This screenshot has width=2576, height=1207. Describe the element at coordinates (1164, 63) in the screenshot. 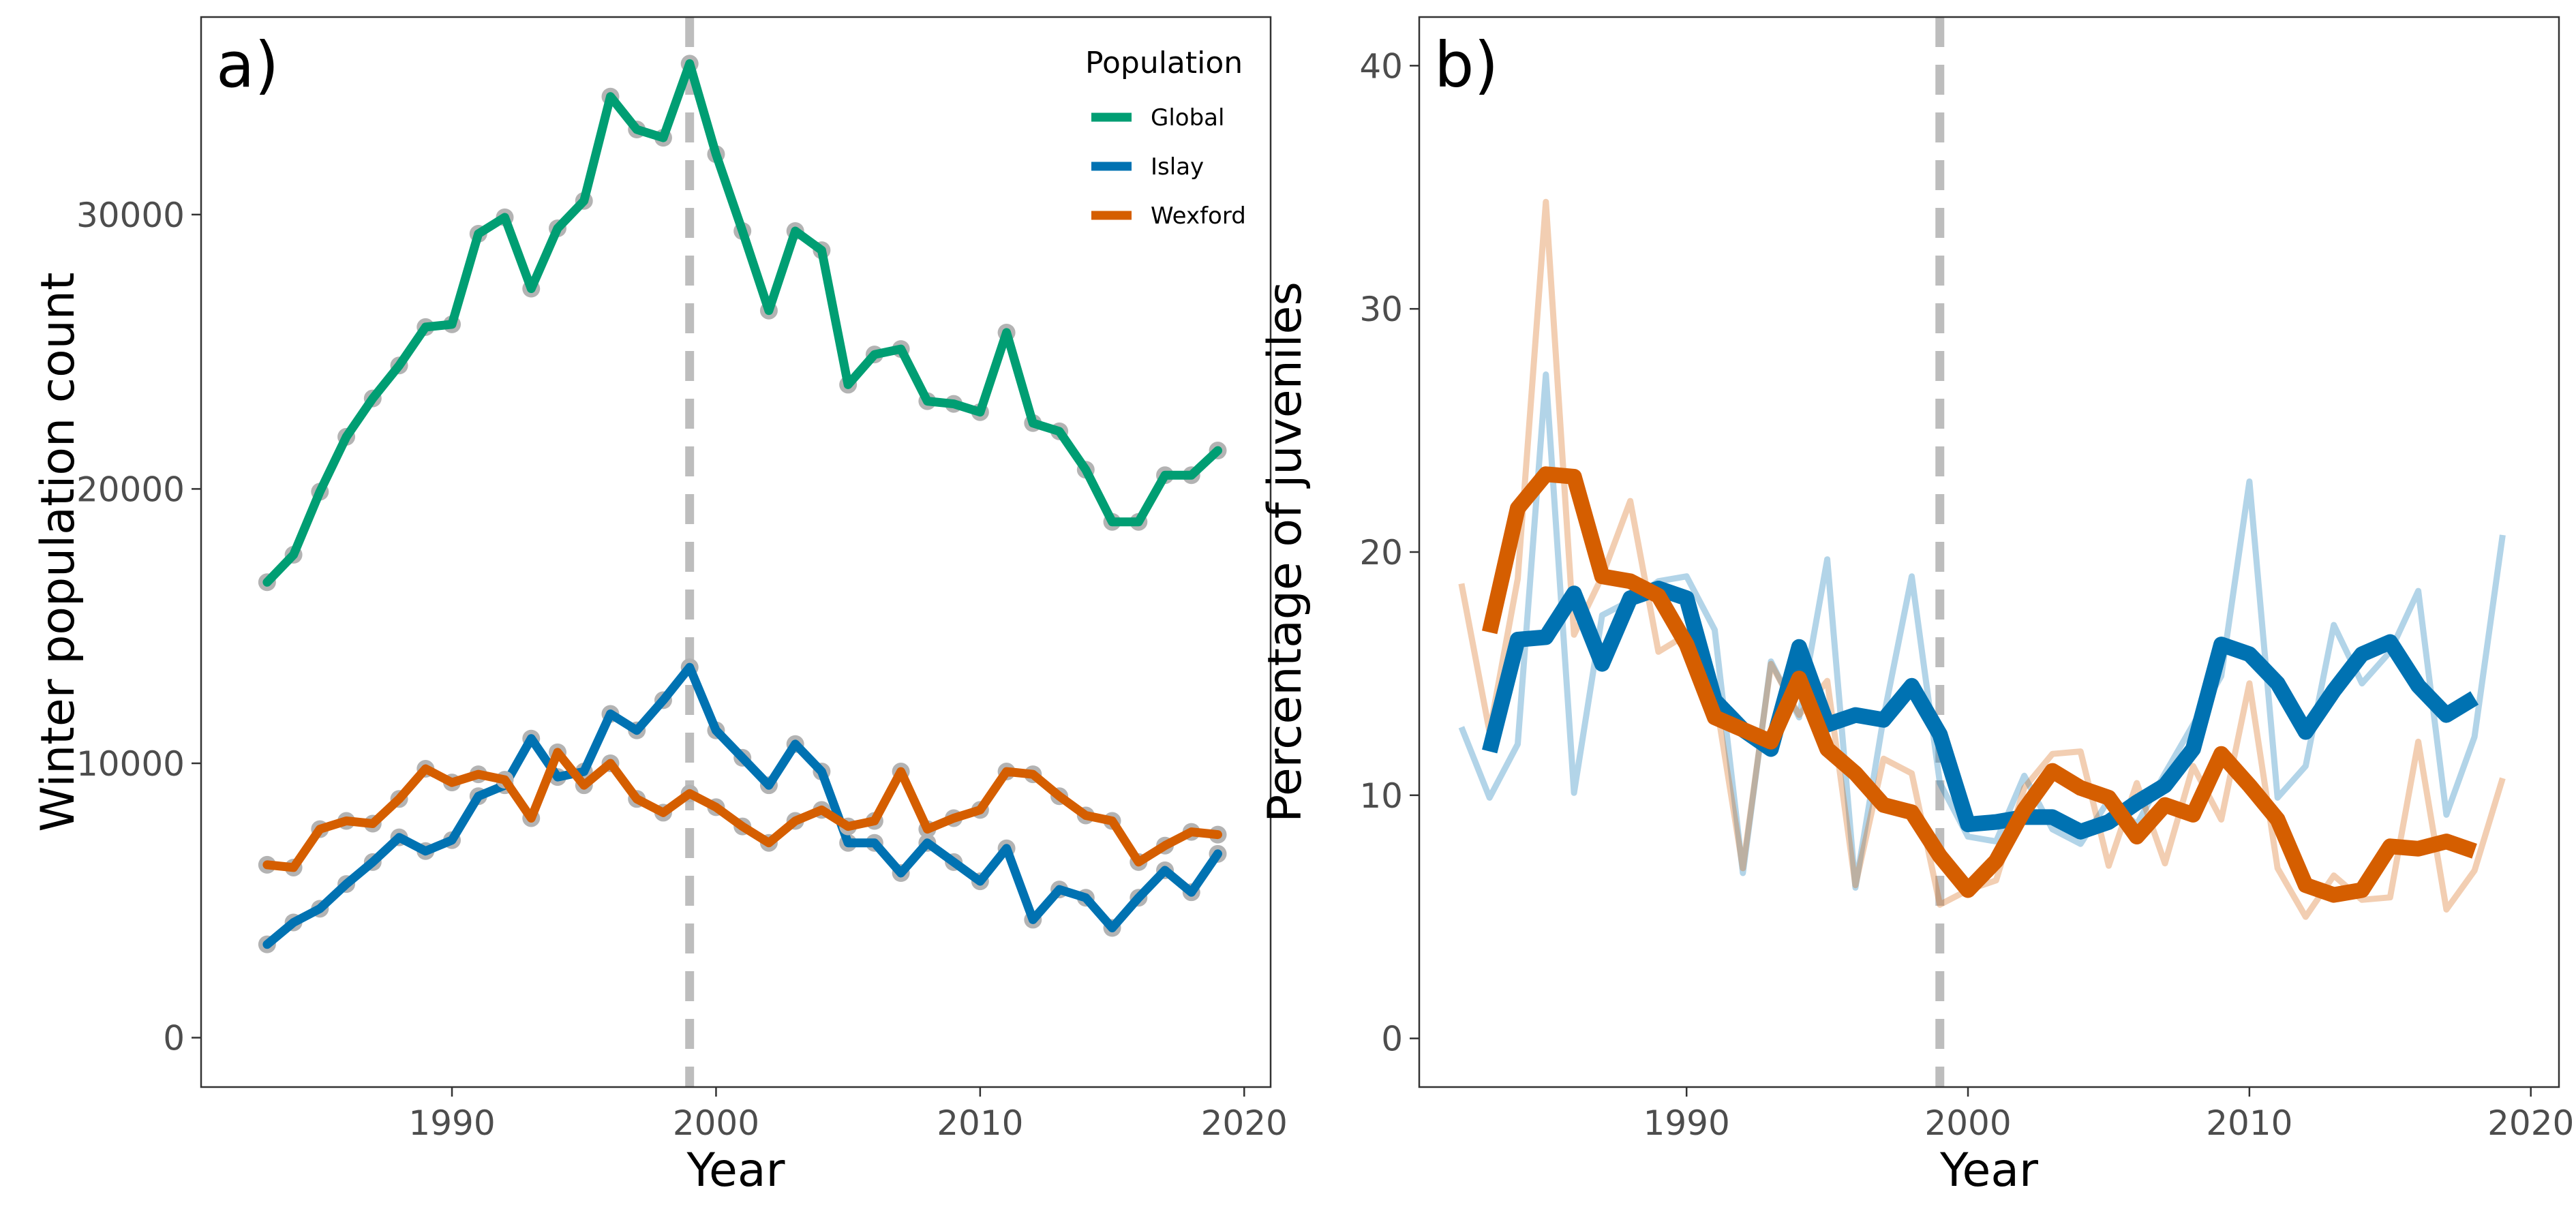

I see `legend-title: Population` at that location.